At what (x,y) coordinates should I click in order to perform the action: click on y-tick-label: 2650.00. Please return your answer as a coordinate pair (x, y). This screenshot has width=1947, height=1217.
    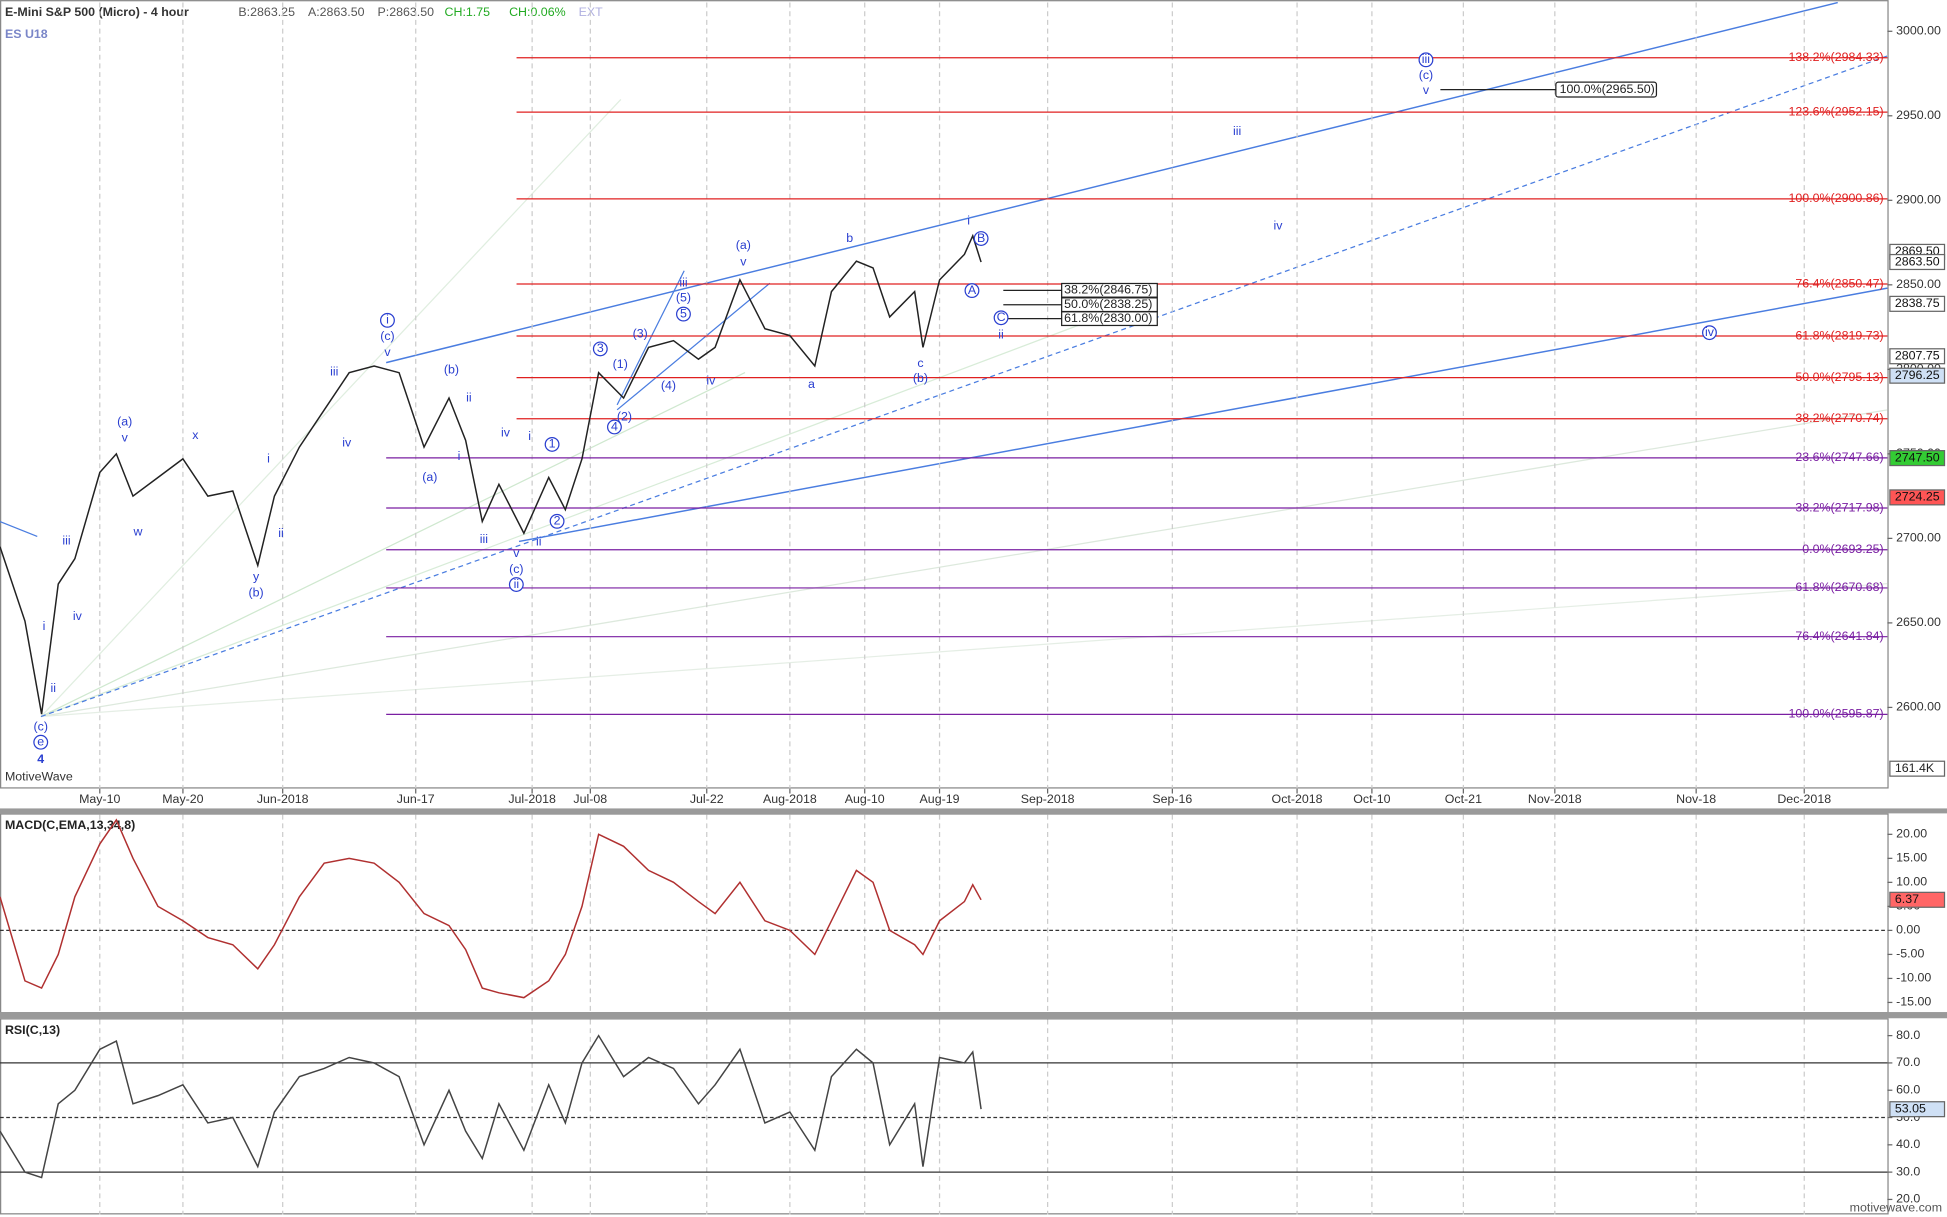
    Looking at the image, I should click on (1918, 622).